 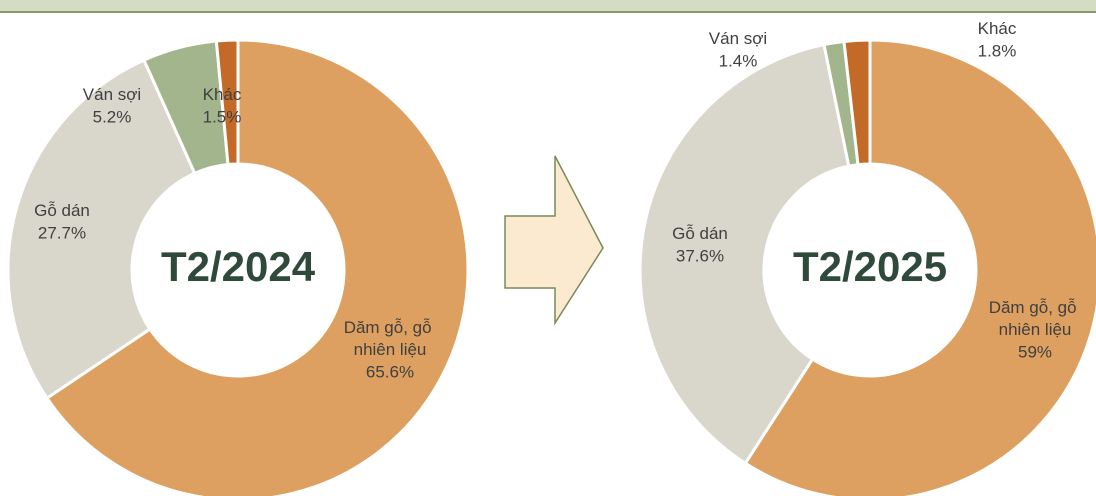 What do you see at coordinates (390, 371) in the screenshot?
I see `slice-value: 65.6%` at bounding box center [390, 371].